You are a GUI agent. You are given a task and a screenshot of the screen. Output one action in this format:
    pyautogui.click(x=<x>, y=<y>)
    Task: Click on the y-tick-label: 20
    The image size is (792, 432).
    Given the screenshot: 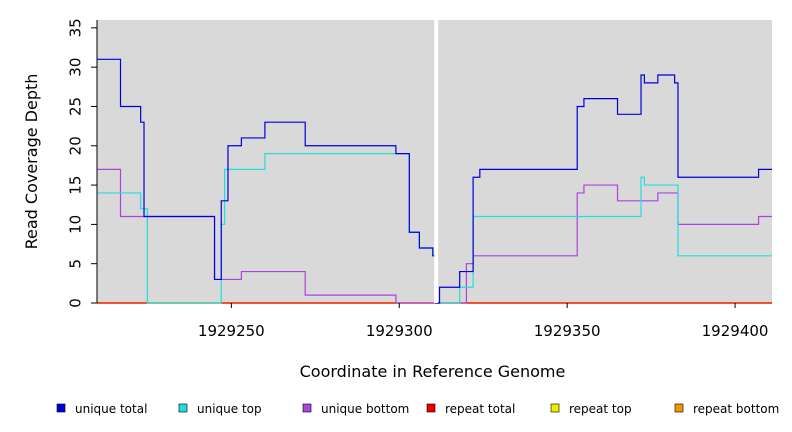 What is the action you would take?
    pyautogui.click(x=75, y=145)
    